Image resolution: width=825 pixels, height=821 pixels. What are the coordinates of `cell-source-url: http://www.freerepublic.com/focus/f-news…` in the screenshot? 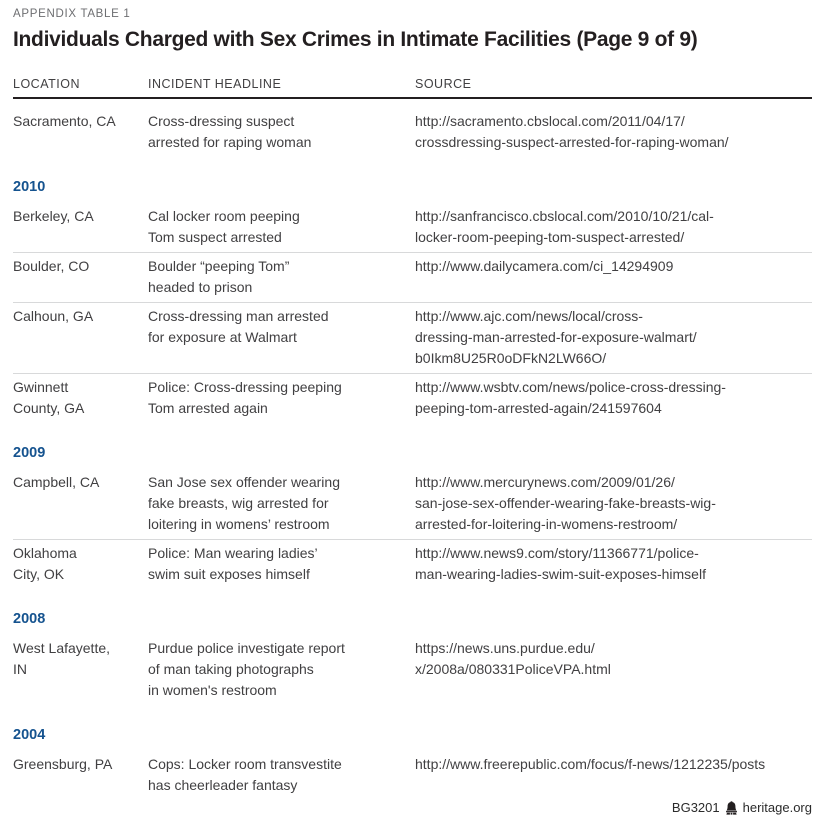 It's located at (590, 764).